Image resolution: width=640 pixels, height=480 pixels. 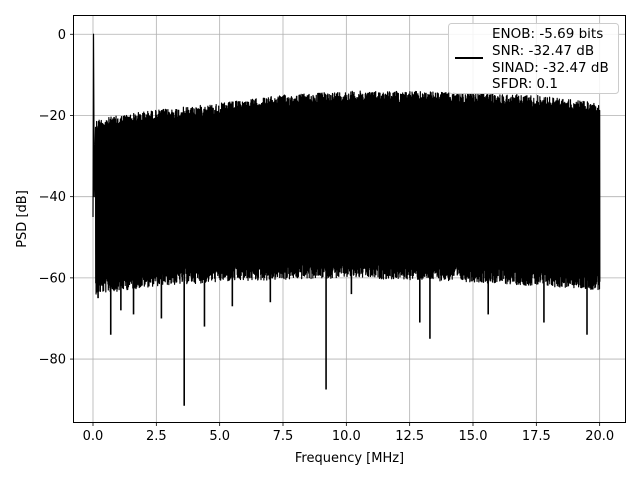 What do you see at coordinates (219, 436) in the screenshot?
I see `x-tick-label: 5.0` at bounding box center [219, 436].